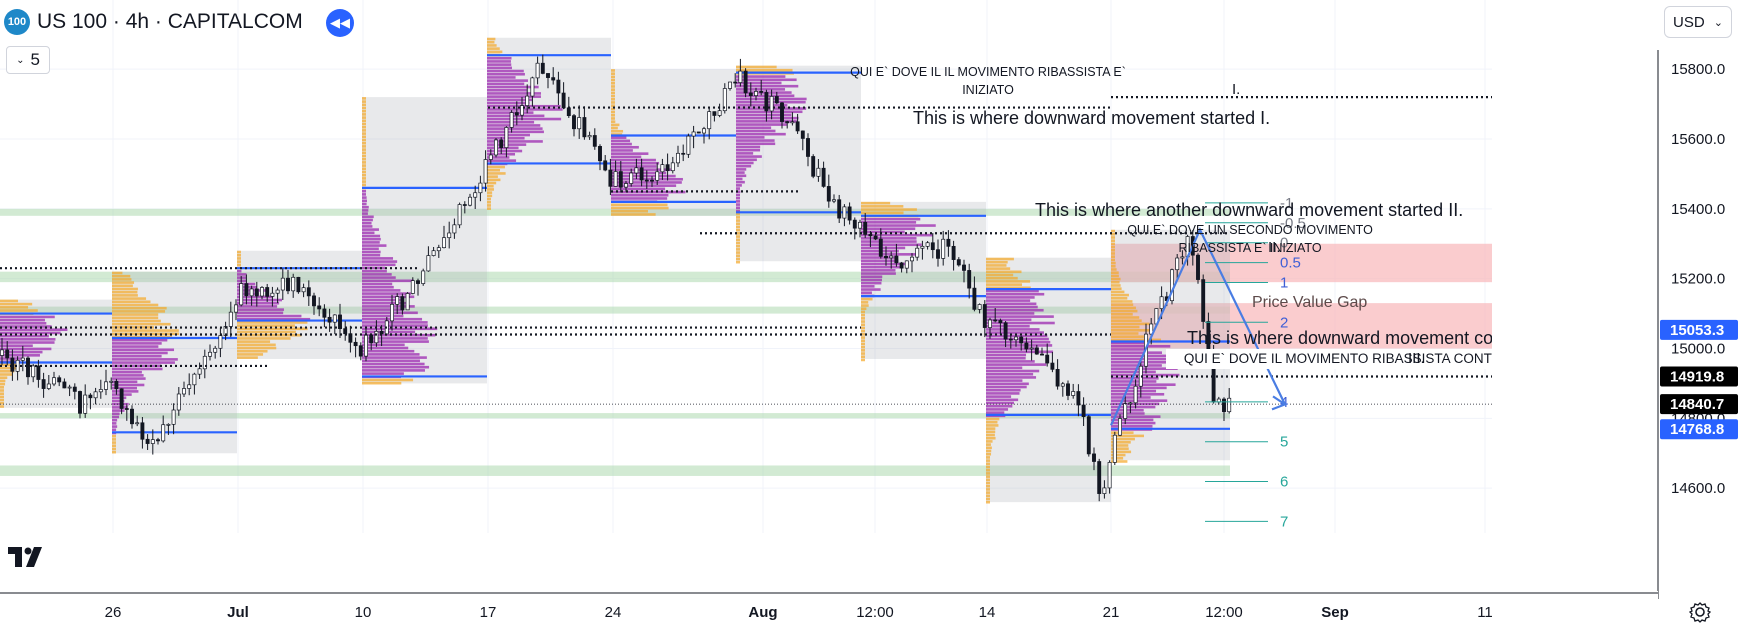 This screenshot has height=637, width=1741. Describe the element at coordinates (1697, 330) in the screenshot. I see `price-label-text: 15053.3` at that location.